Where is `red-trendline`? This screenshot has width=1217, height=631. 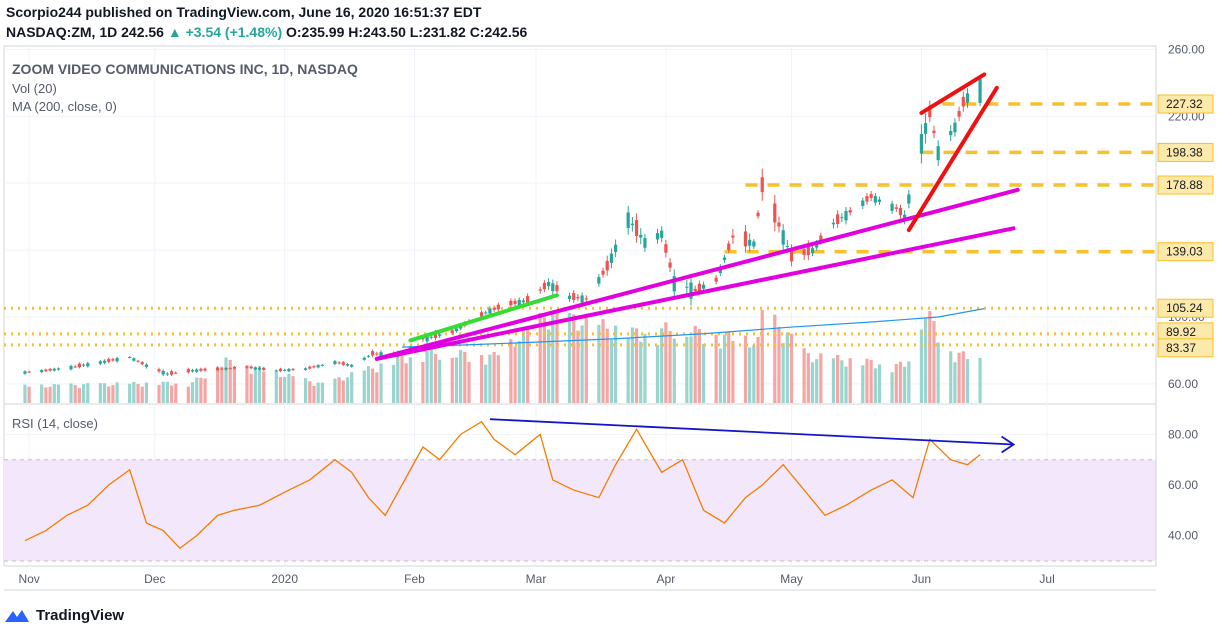 red-trendline is located at coordinates (952, 159).